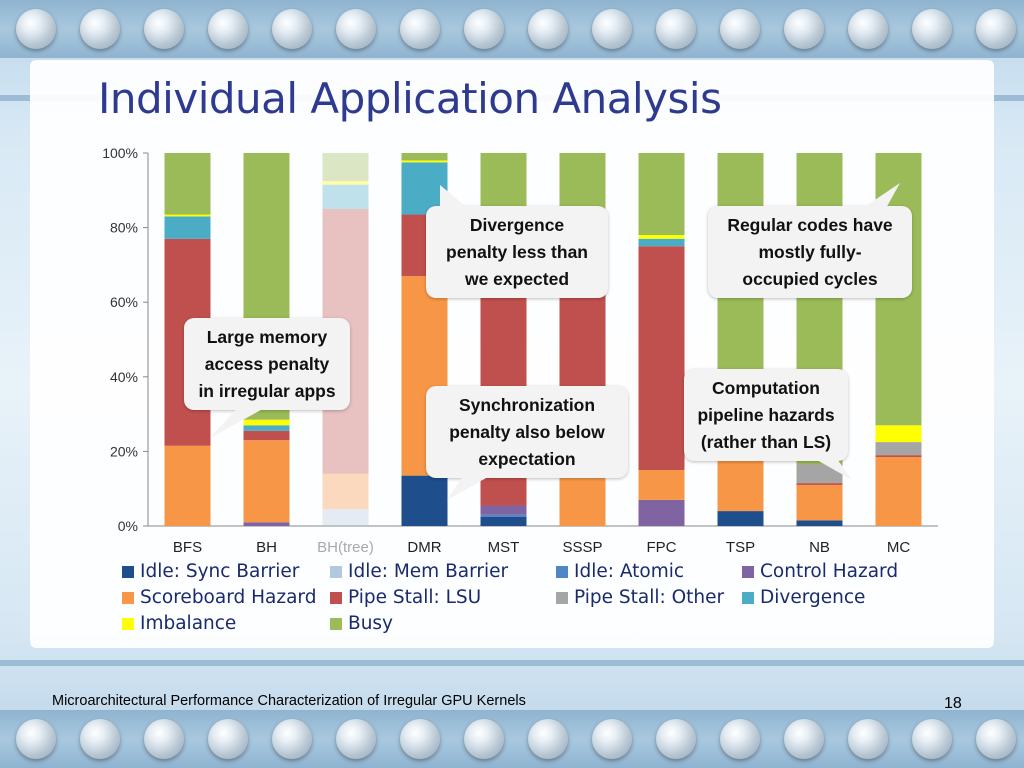  Describe the element at coordinates (428, 571) in the screenshot. I see `legend-label: Idle: Mem Barrier` at that location.